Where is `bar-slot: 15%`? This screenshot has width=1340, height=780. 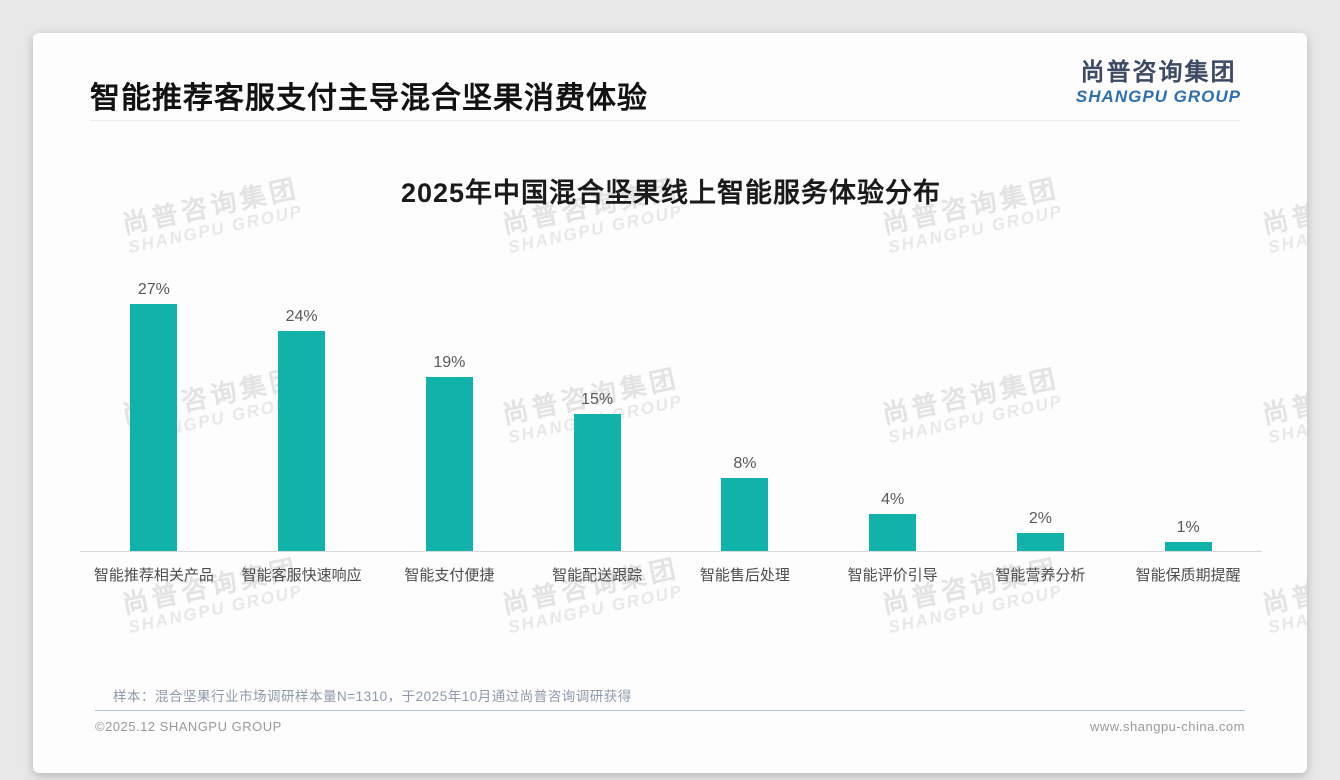
bar-slot: 15% is located at coordinates (597, 471).